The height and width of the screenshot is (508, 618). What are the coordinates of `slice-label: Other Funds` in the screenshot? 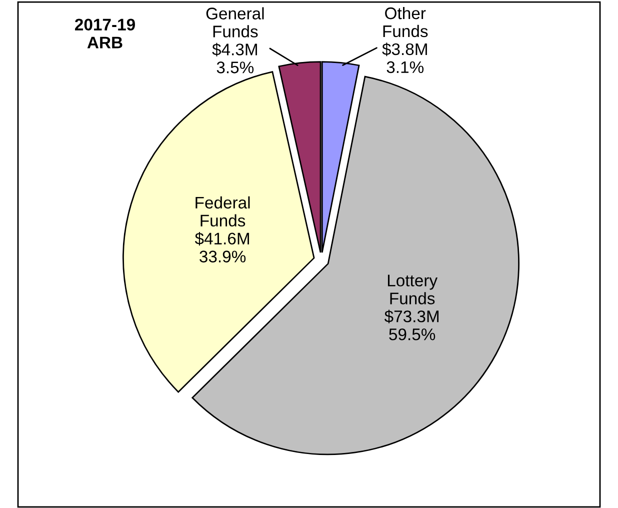 It's located at (405, 22).